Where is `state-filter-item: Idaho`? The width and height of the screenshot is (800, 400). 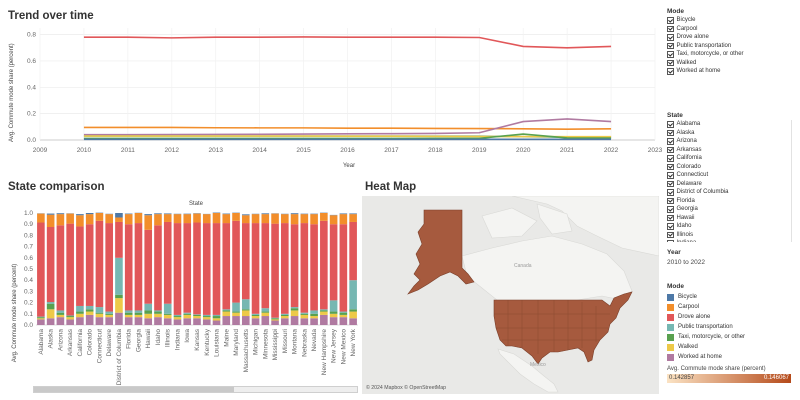
state-filter-item: Idaho is located at coordinates (729, 226).